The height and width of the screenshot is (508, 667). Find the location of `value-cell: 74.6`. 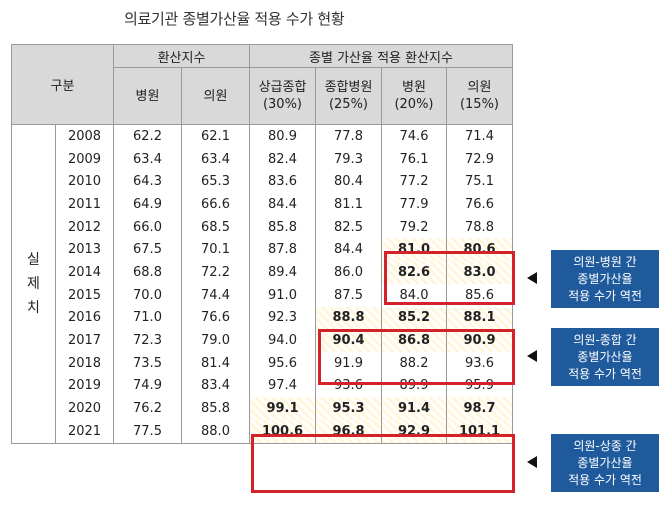

value-cell: 74.6 is located at coordinates (414, 135).